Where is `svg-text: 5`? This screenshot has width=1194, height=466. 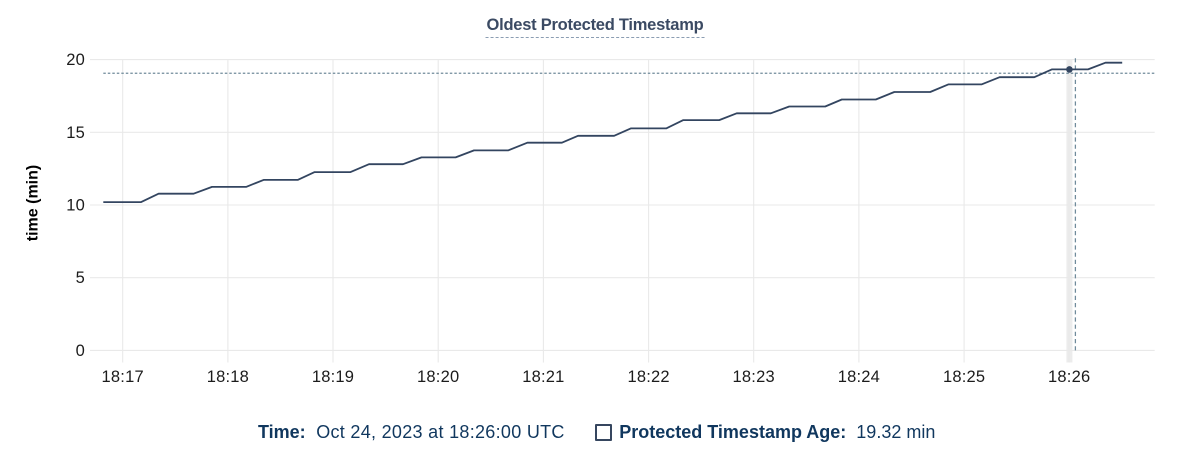 svg-text: 5 is located at coordinates (80, 278).